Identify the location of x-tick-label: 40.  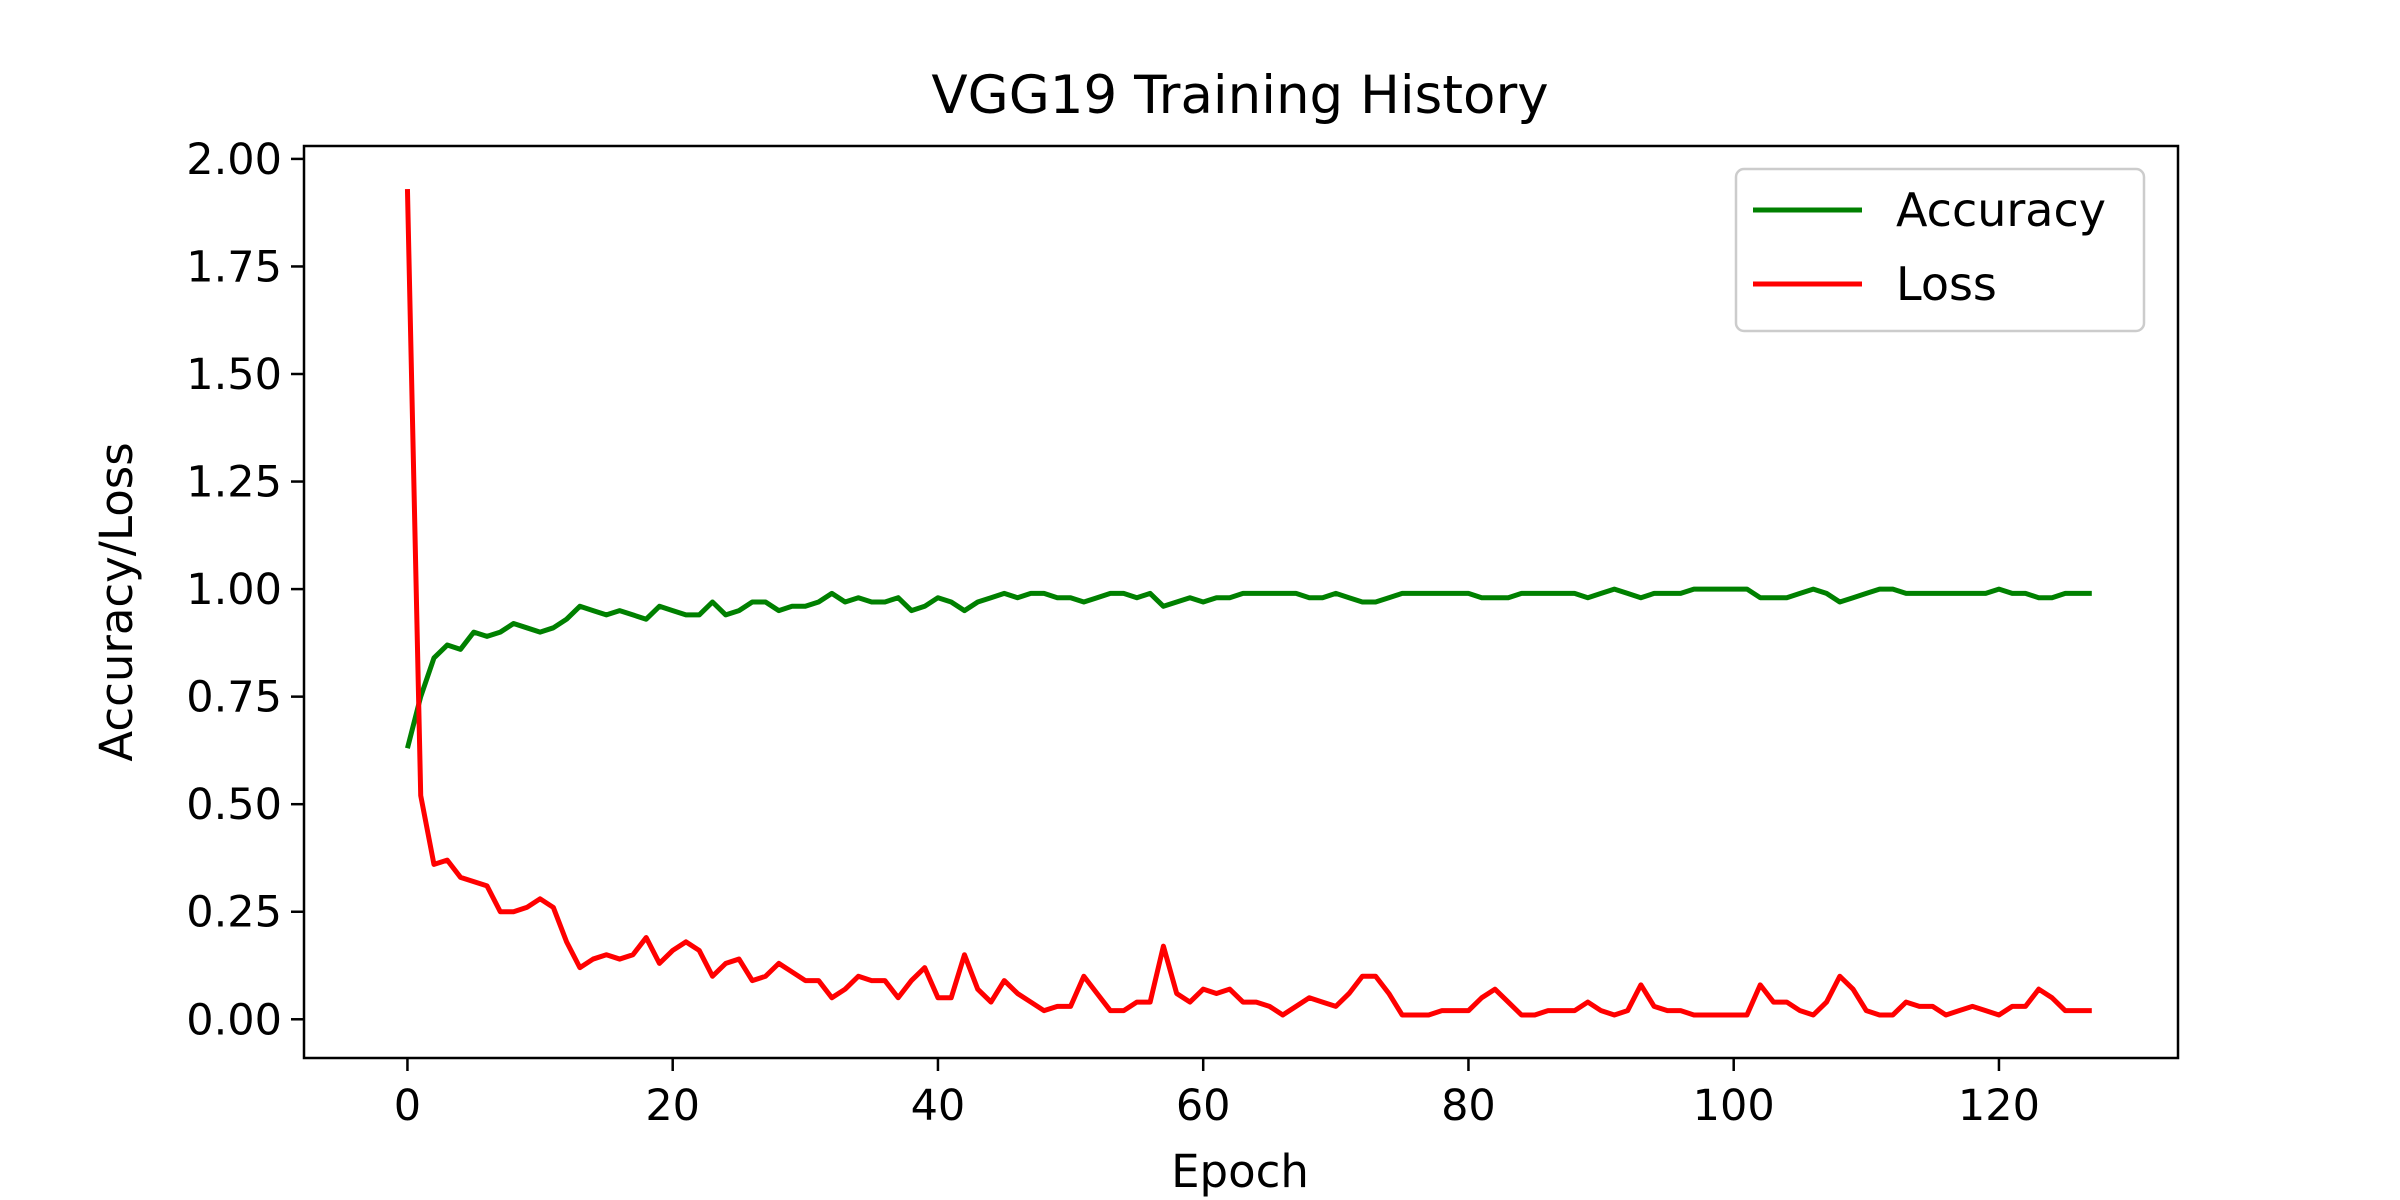
(938, 1106).